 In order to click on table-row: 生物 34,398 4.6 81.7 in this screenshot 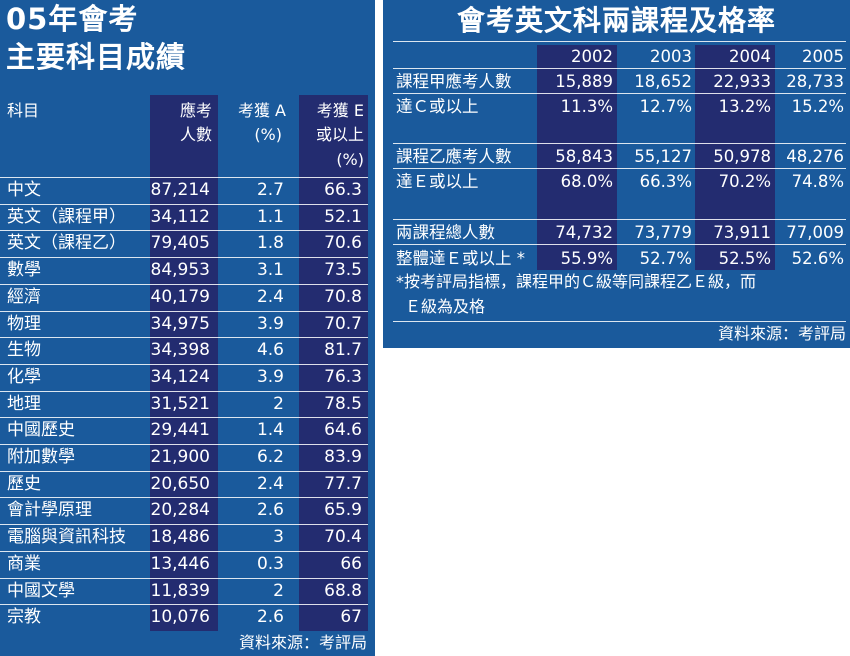, I will do `click(184, 350)`.